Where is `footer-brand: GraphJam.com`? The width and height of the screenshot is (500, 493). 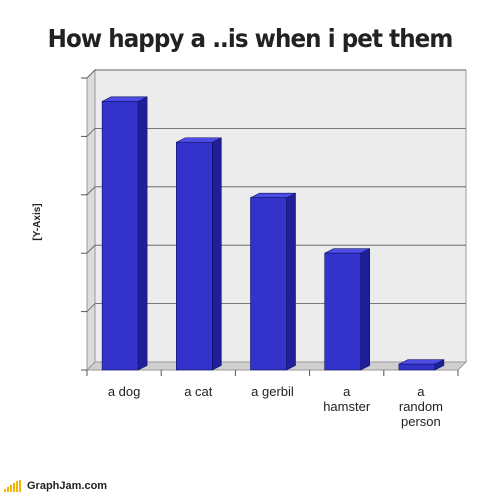
footer-brand: GraphJam.com is located at coordinates (55, 485).